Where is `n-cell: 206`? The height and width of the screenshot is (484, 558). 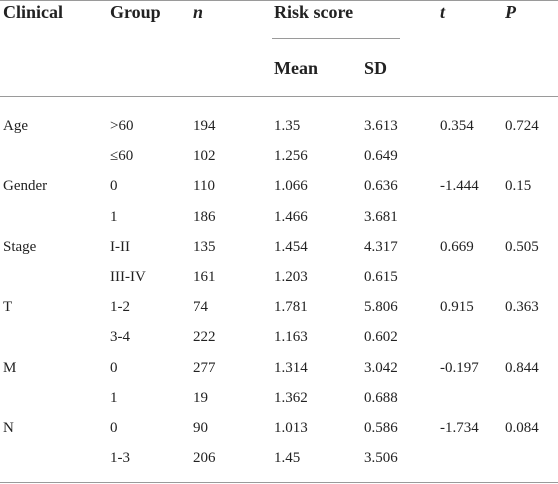 n-cell: 206 is located at coordinates (204, 458).